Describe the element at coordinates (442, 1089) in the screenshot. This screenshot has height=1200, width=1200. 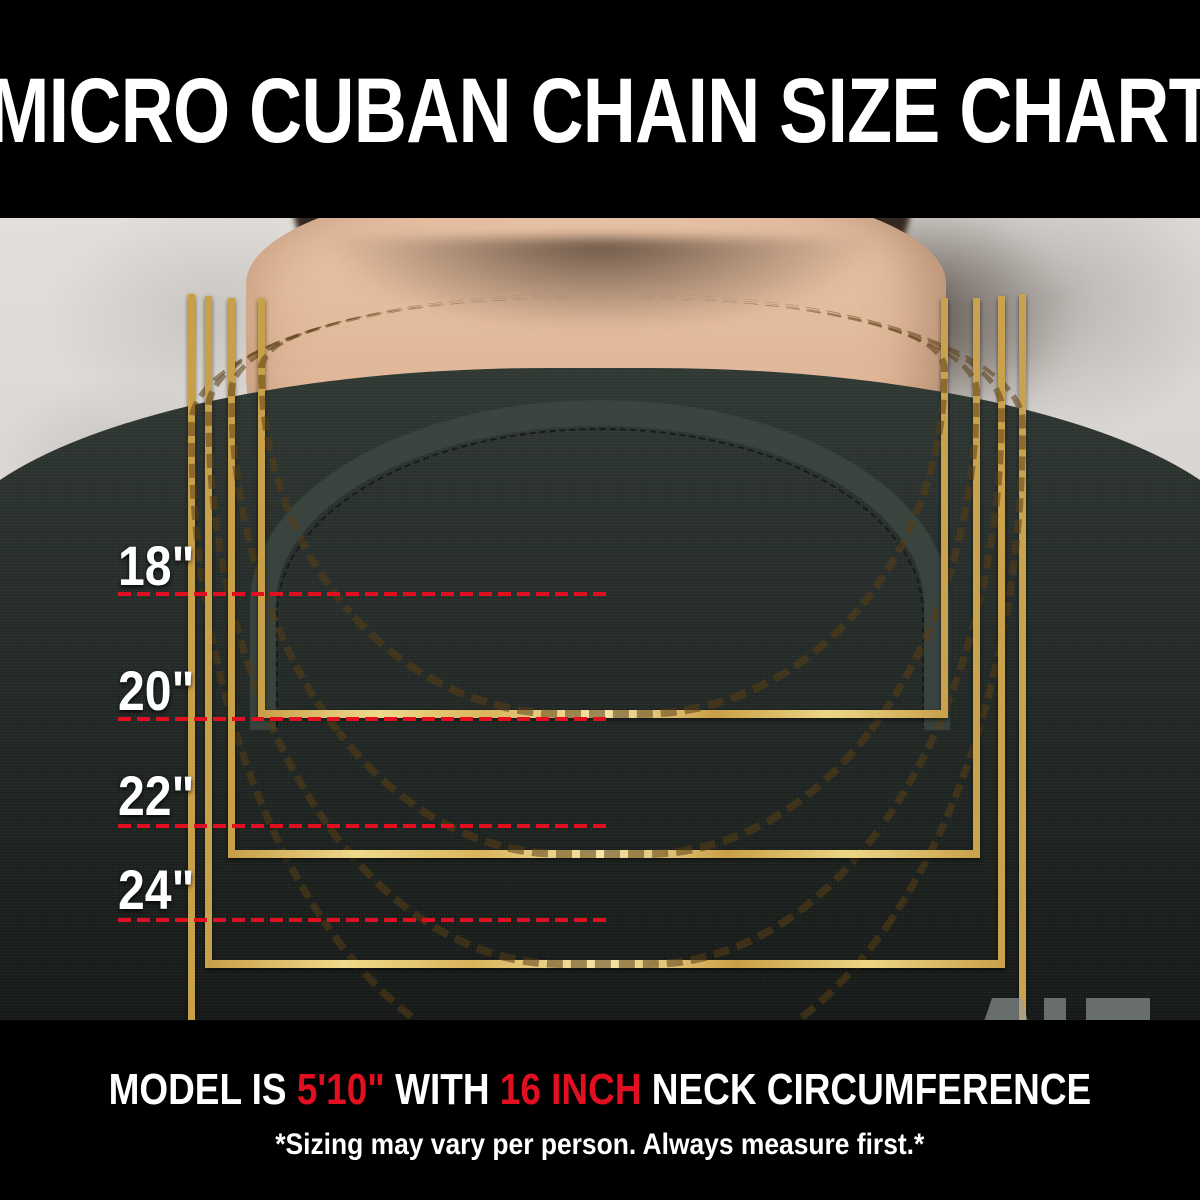
I see `model-stats-part2: WITH` at that location.